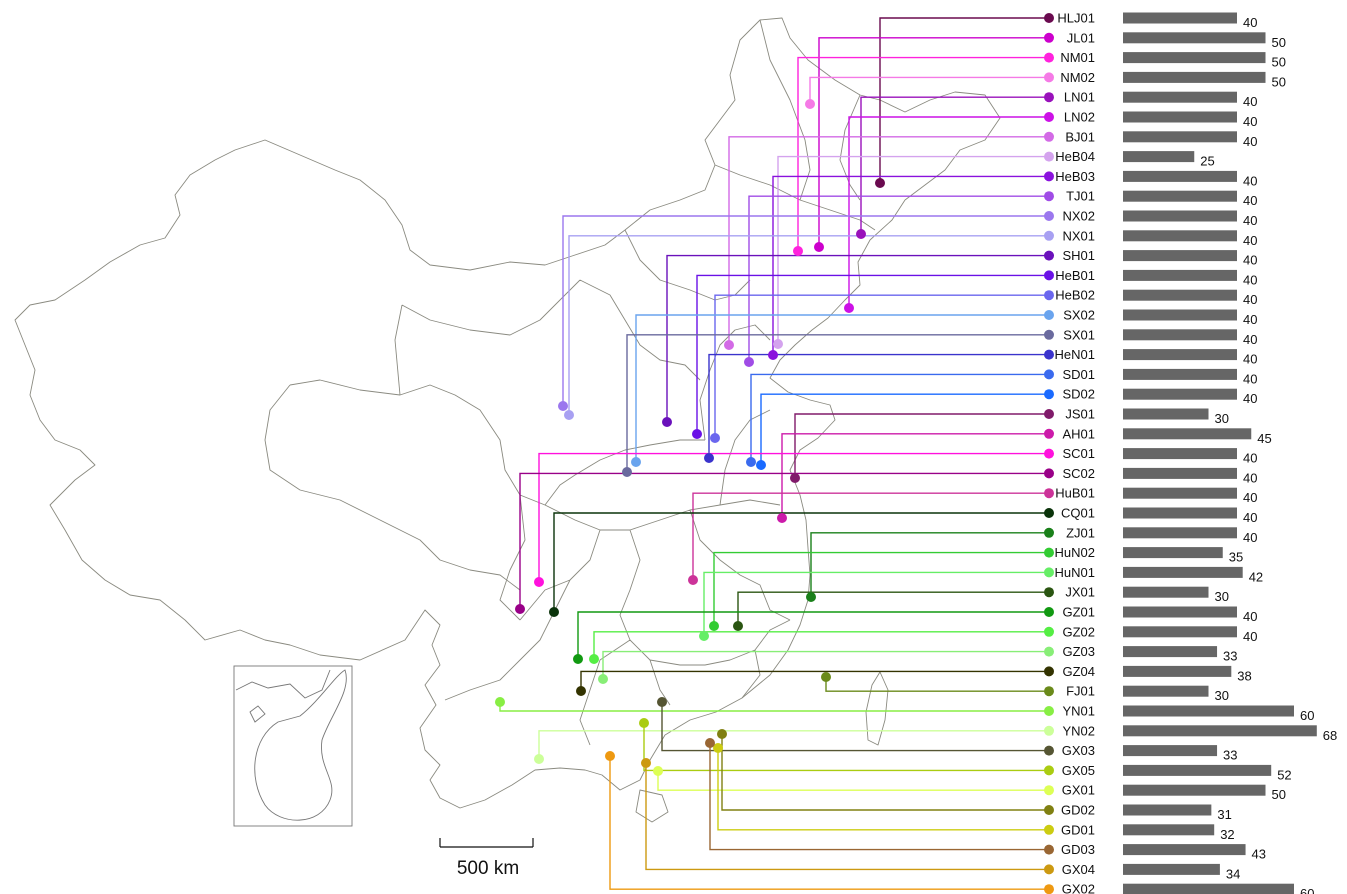  Describe the element at coordinates (1187, 434) in the screenshot. I see `bar-ah01` at that location.